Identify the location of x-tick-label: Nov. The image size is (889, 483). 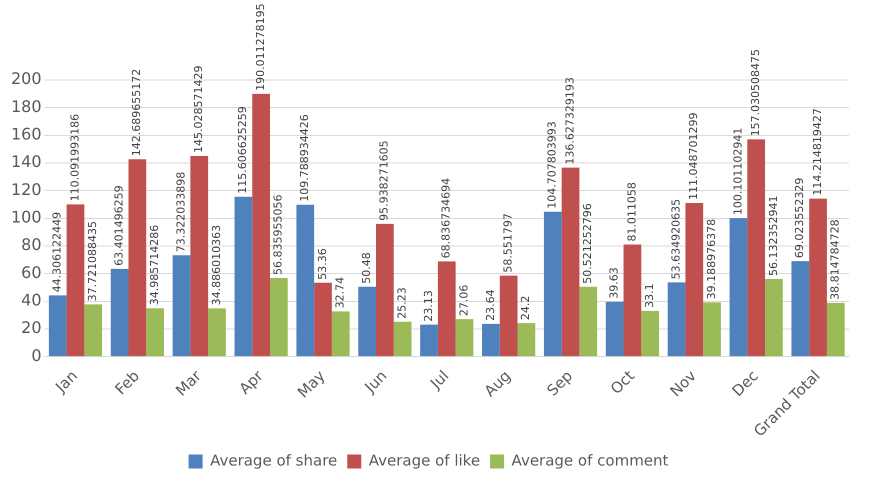
(683, 383).